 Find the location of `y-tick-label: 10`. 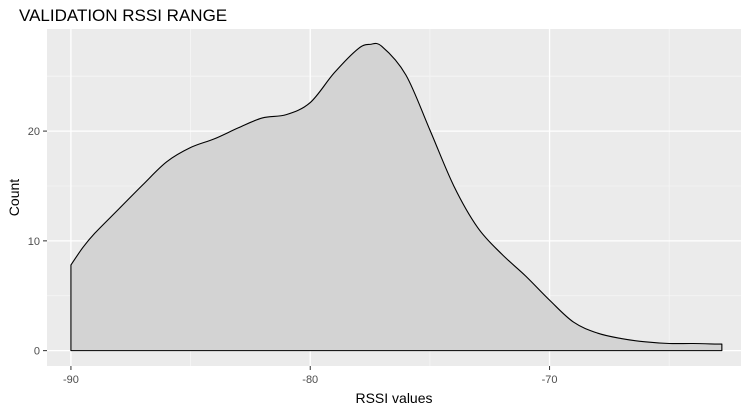

y-tick-label: 10 is located at coordinates (34, 242).